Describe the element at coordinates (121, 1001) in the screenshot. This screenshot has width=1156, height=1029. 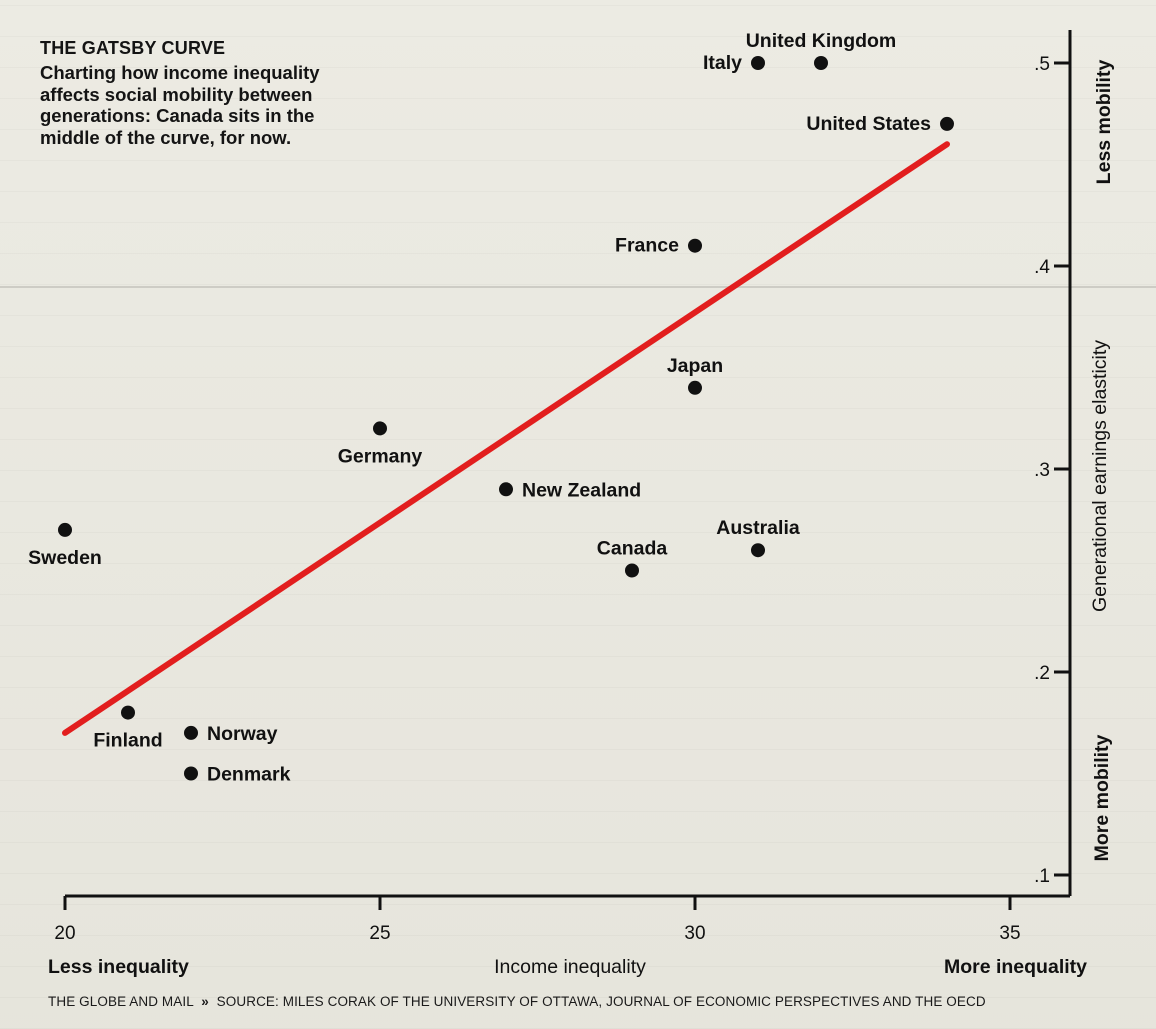
I see `publisher-name: THE GLOBE AND MAIL` at that location.